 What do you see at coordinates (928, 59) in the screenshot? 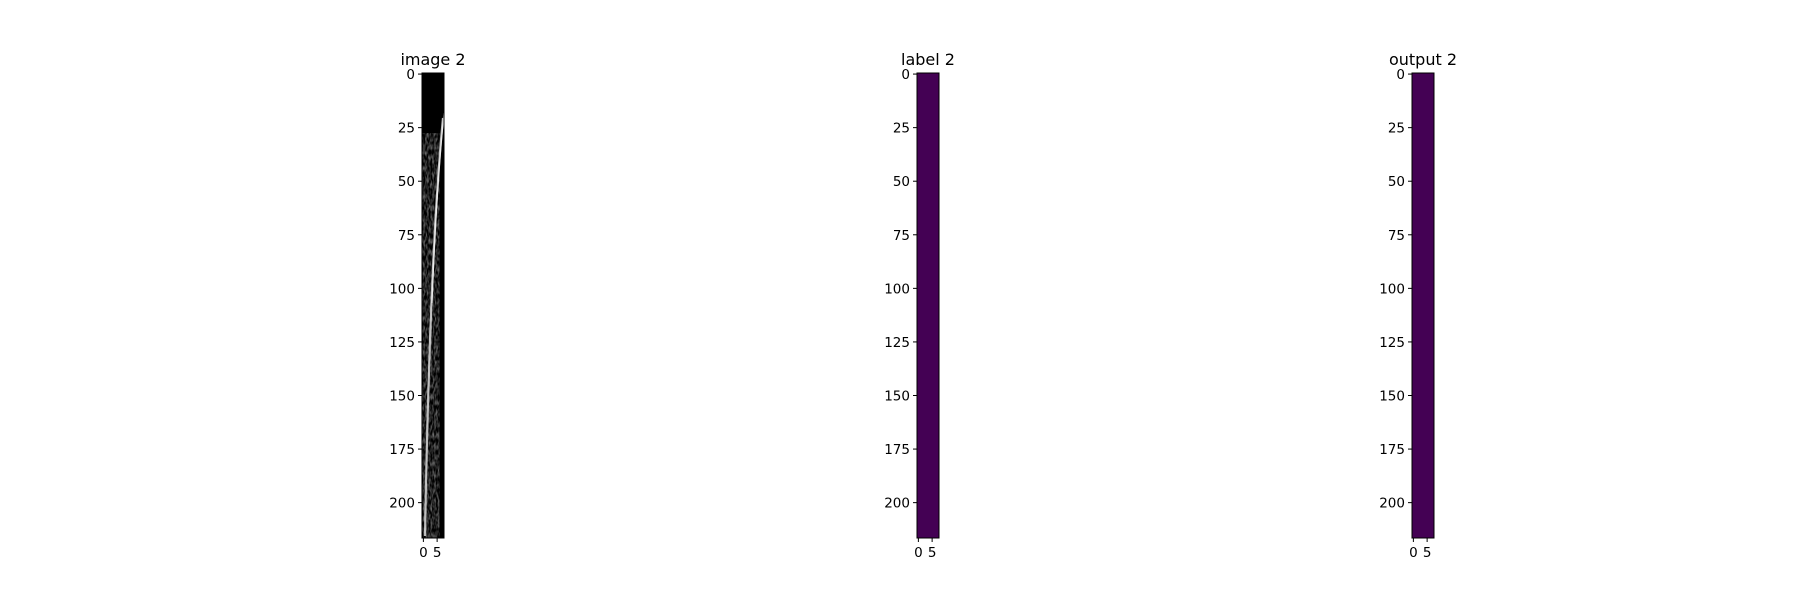
I see `panel-title: label 2` at bounding box center [928, 59].